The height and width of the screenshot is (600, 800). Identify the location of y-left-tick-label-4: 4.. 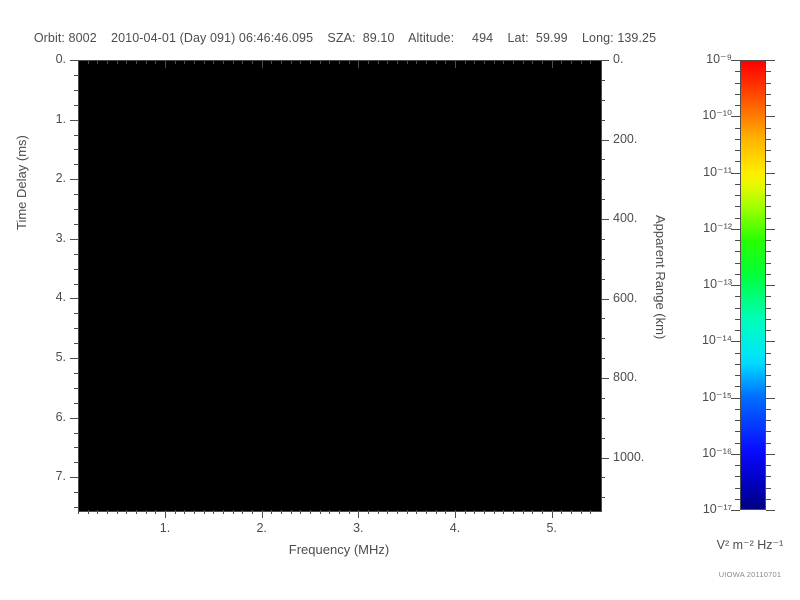
(60, 297).